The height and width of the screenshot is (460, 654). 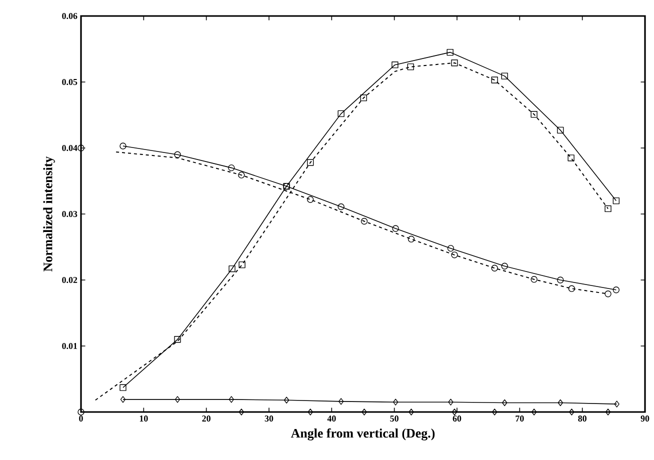 I want to click on x-tick-label: 40, so click(x=331, y=419).